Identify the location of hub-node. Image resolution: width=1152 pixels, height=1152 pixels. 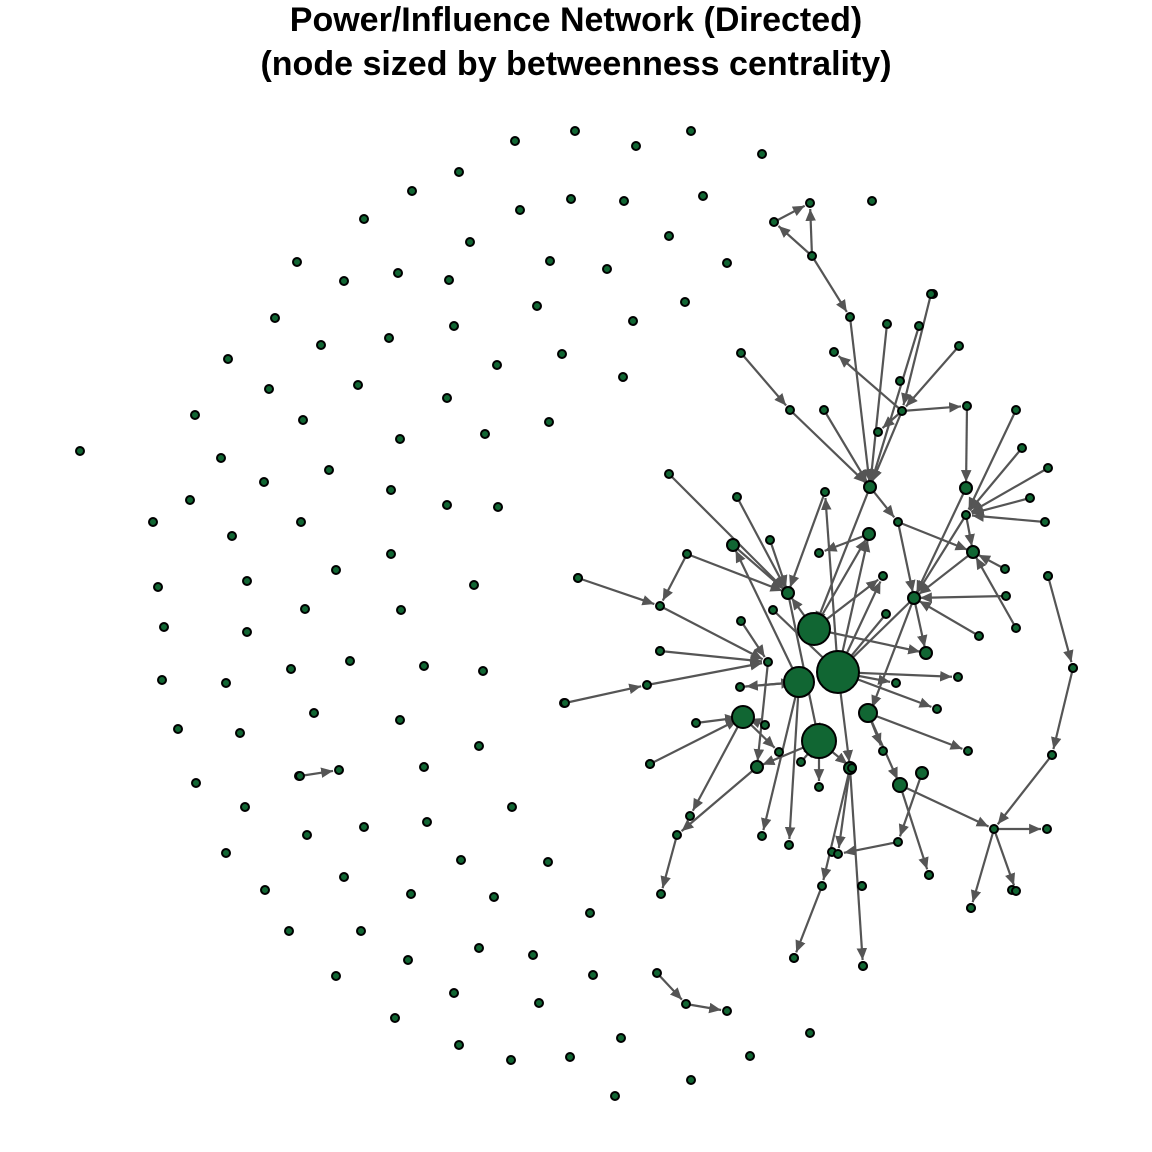
(819, 741).